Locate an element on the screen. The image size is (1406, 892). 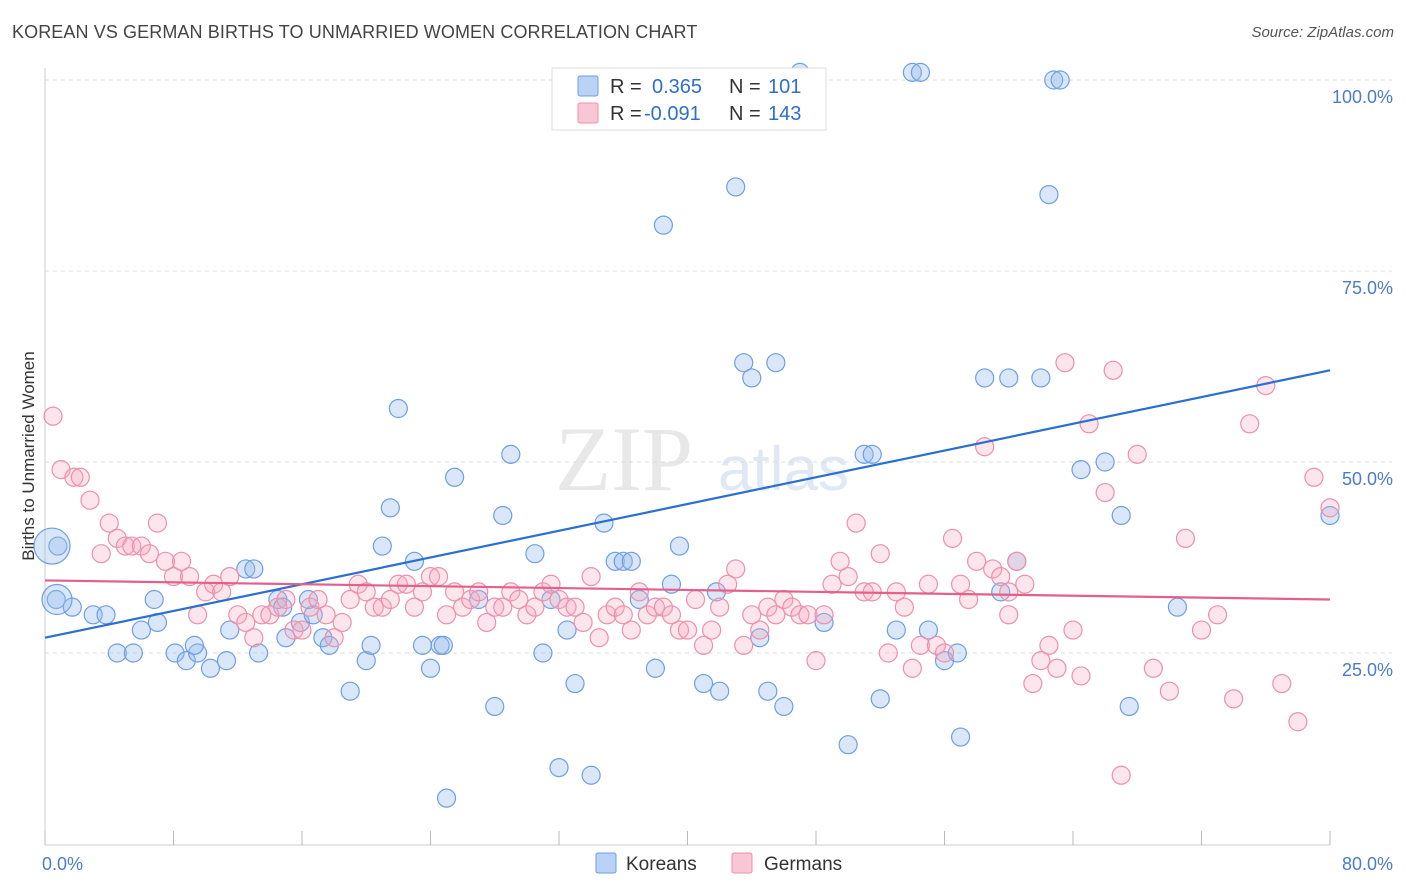
source-credit: Source: ZipAtlas.com is located at coordinates (1322, 32).